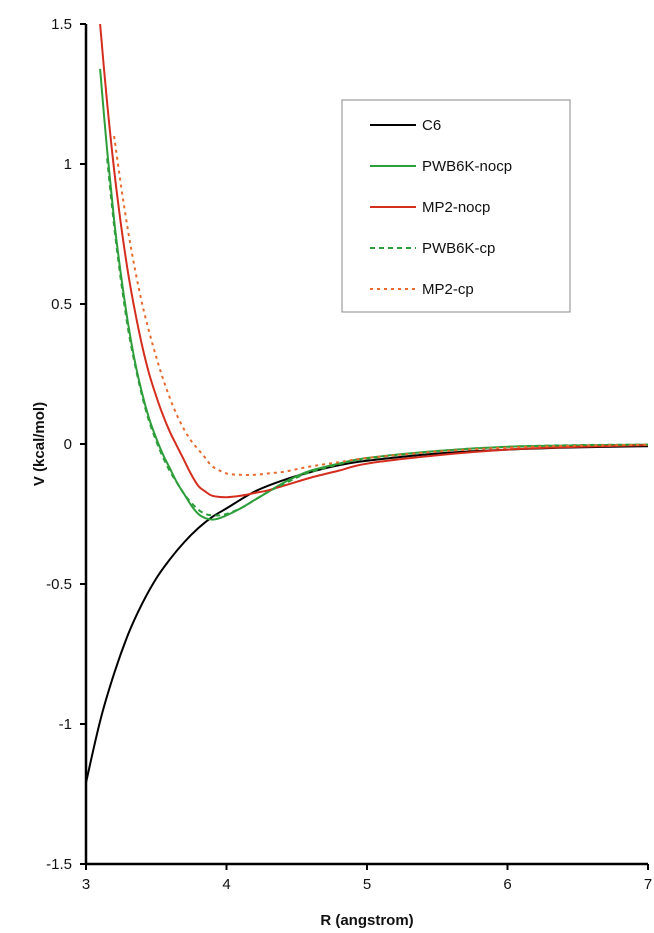  Describe the element at coordinates (68, 444) in the screenshot. I see `y-tick-label: 0` at that location.